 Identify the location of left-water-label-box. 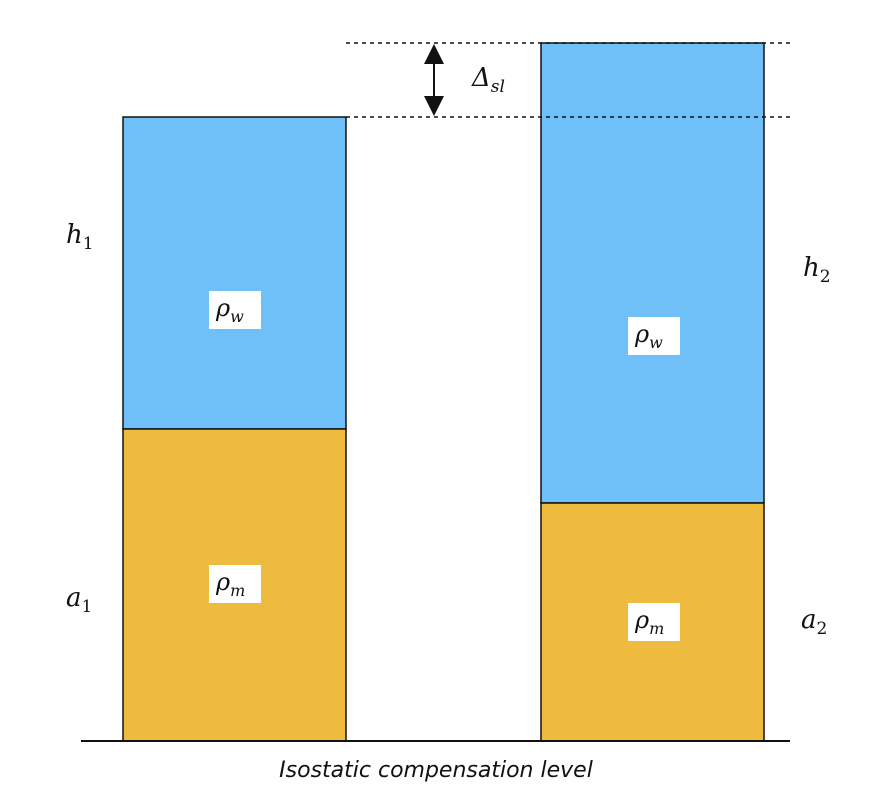
(235, 310).